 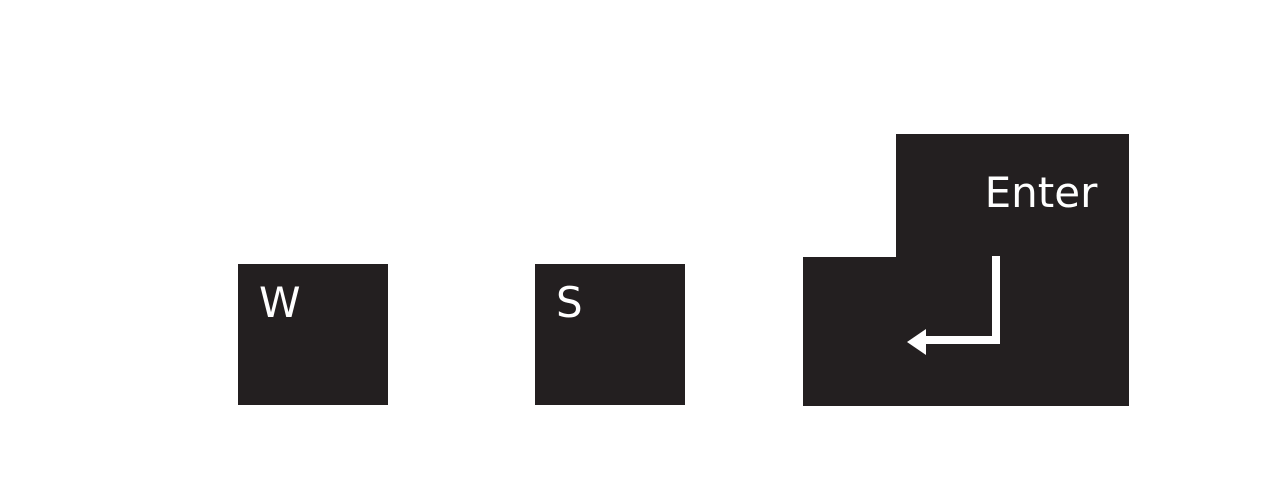 I want to click on key-enter: Enter, so click(x=966, y=270).